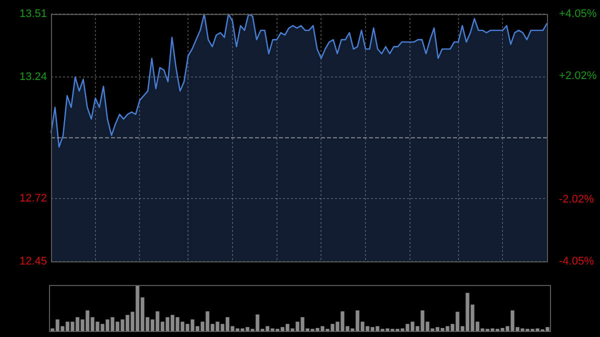 Image resolution: width=600 pixels, height=337 pixels. I want to click on y-tick-label: 13.51, so click(33, 14).